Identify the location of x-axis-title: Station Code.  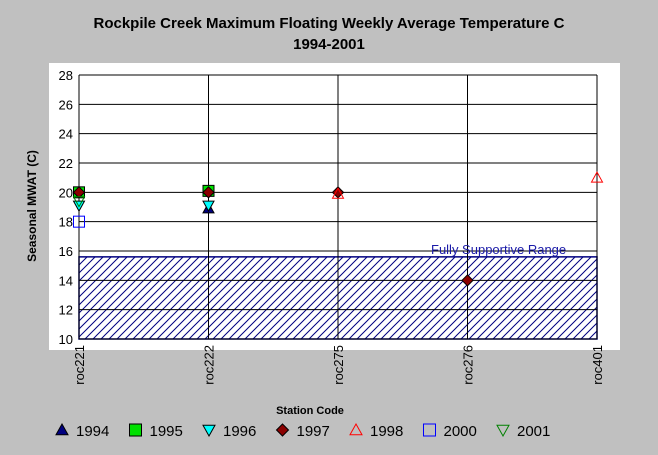
(310, 411).